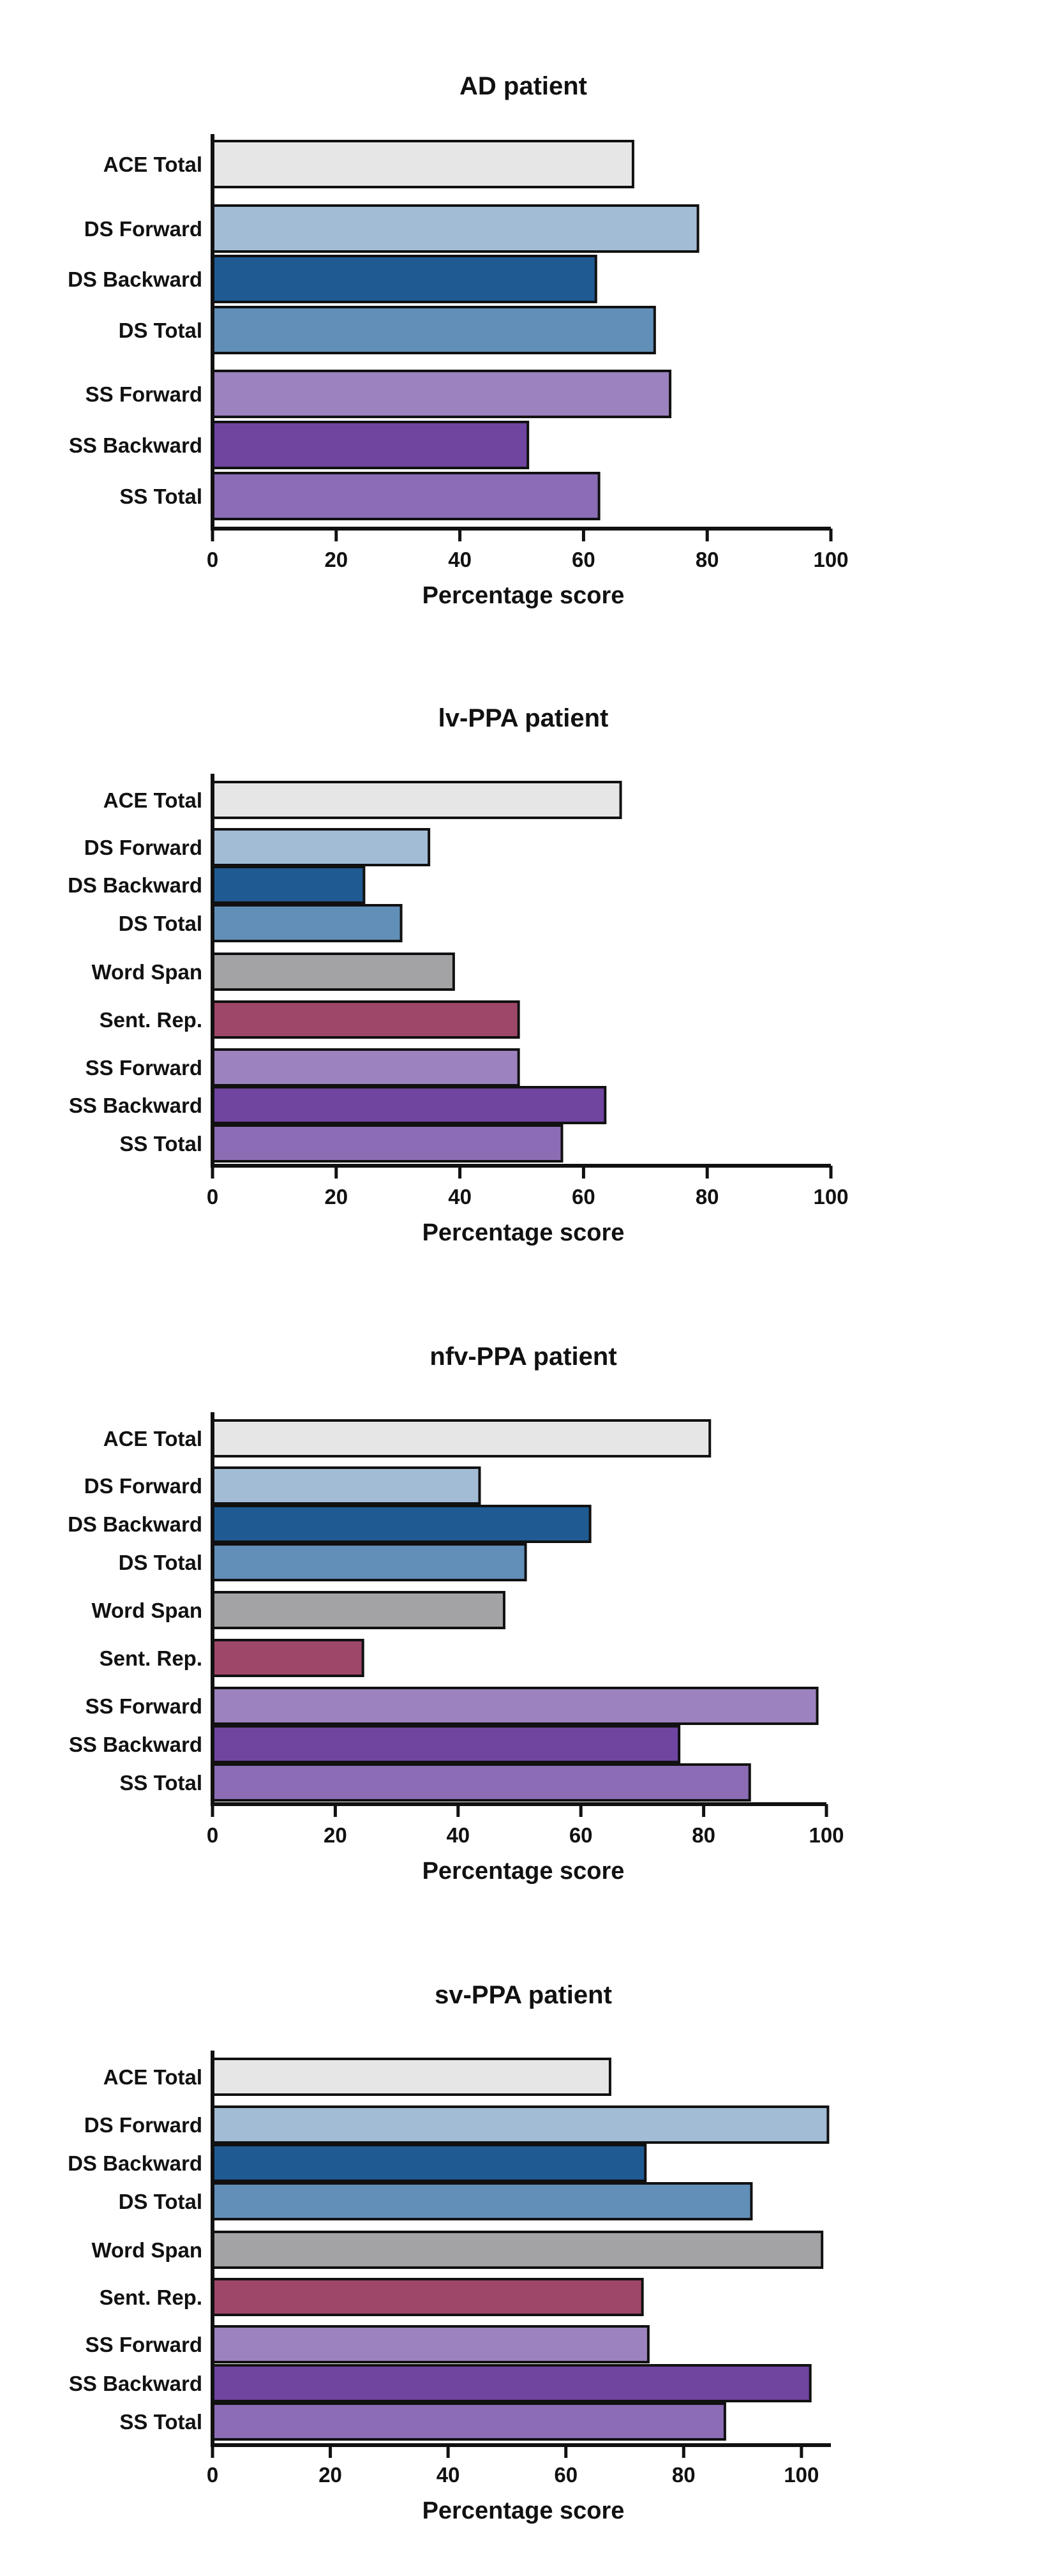 The image size is (1060, 2576). Describe the element at coordinates (523, 86) in the screenshot. I see `chart-title: AD patient` at that location.